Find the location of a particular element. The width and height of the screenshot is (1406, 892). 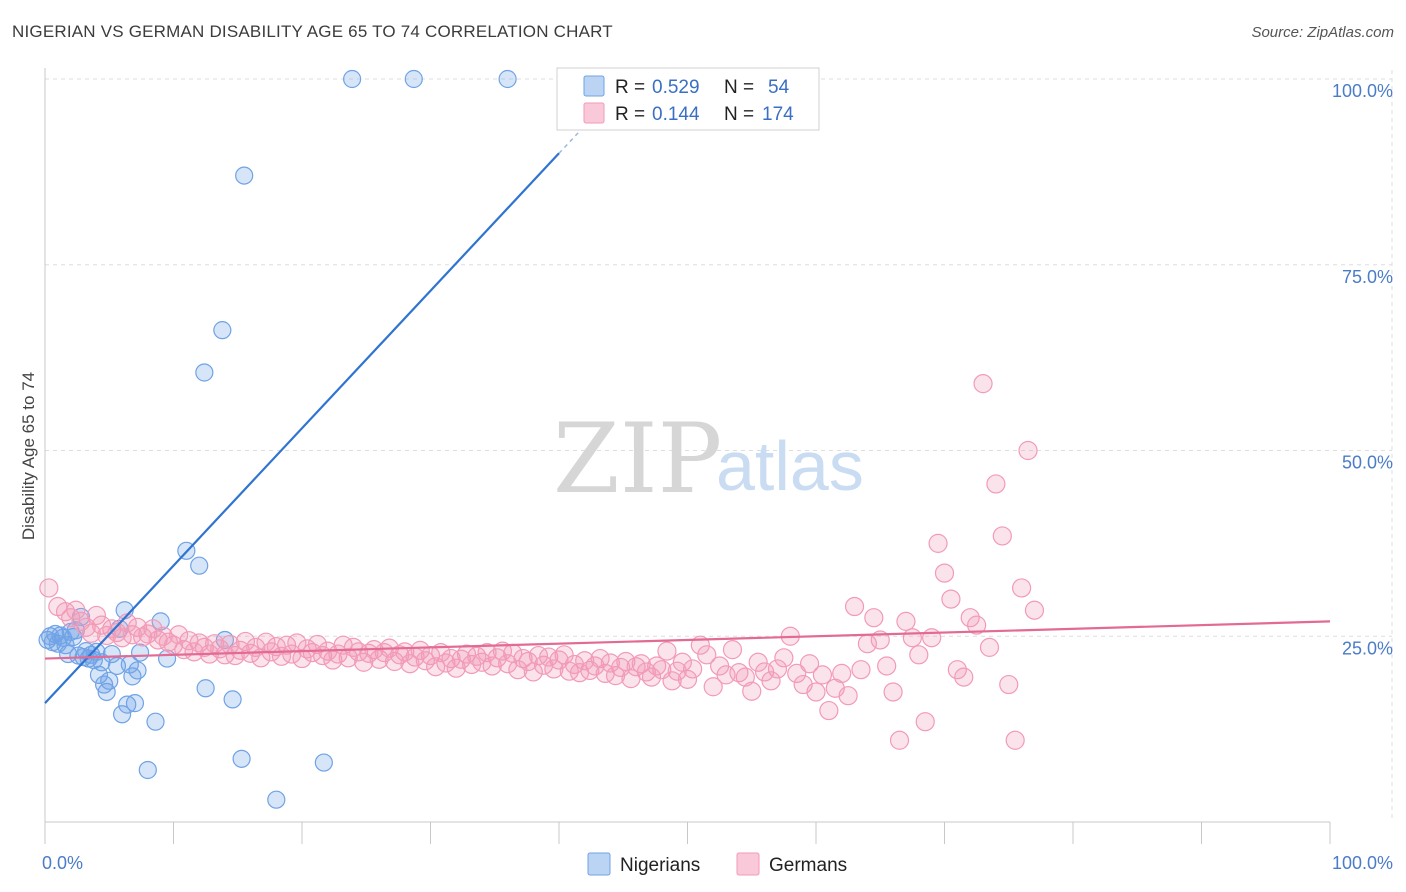

legend-n-value-2: 174 is located at coordinates (778, 114).